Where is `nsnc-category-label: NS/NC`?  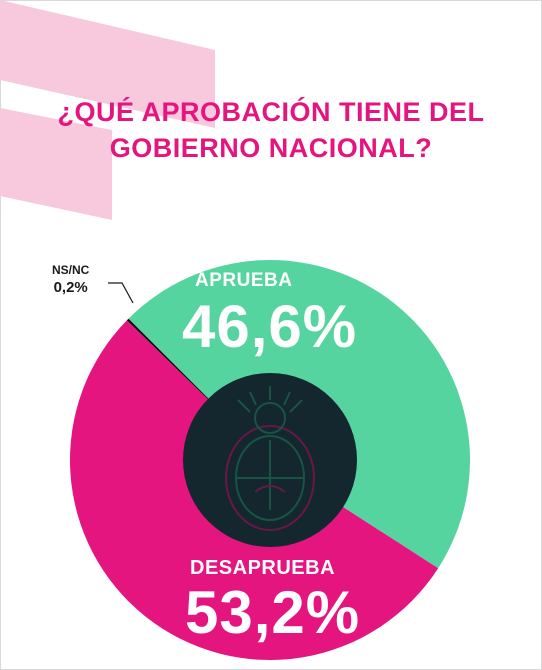 nsnc-category-label: NS/NC is located at coordinates (71, 270).